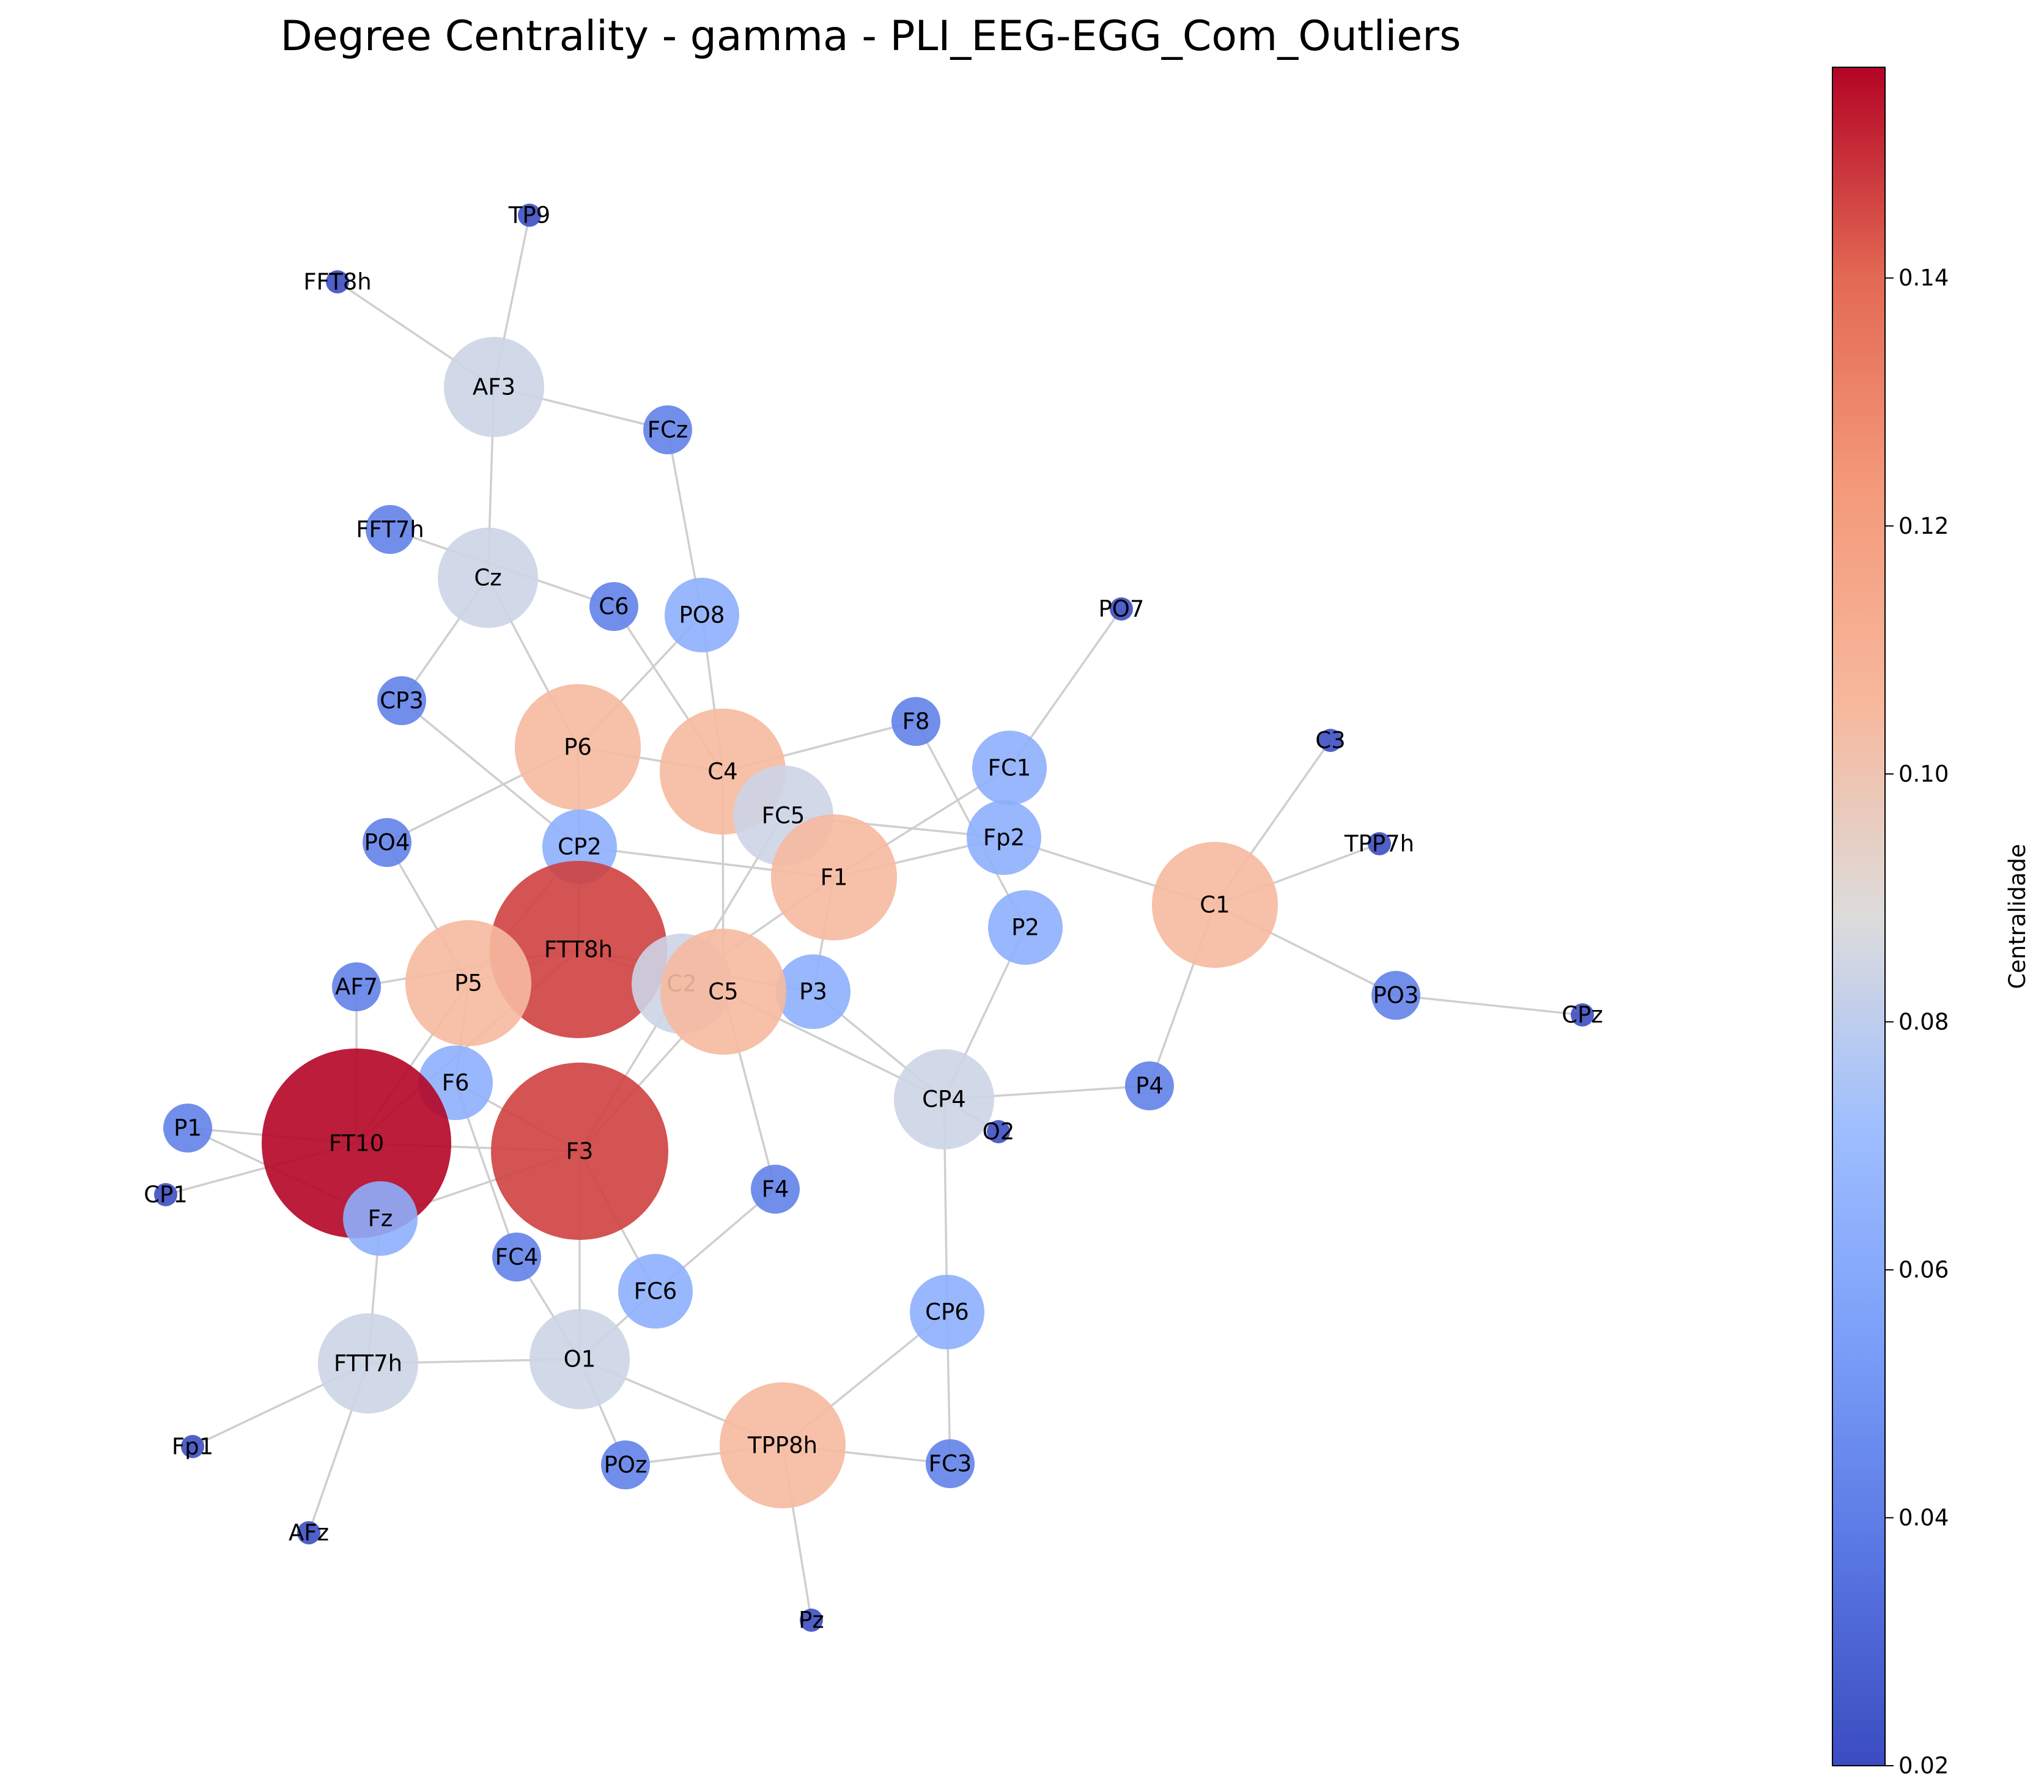  I want to click on node-label-FTT7h: FTT7h, so click(368, 1364).